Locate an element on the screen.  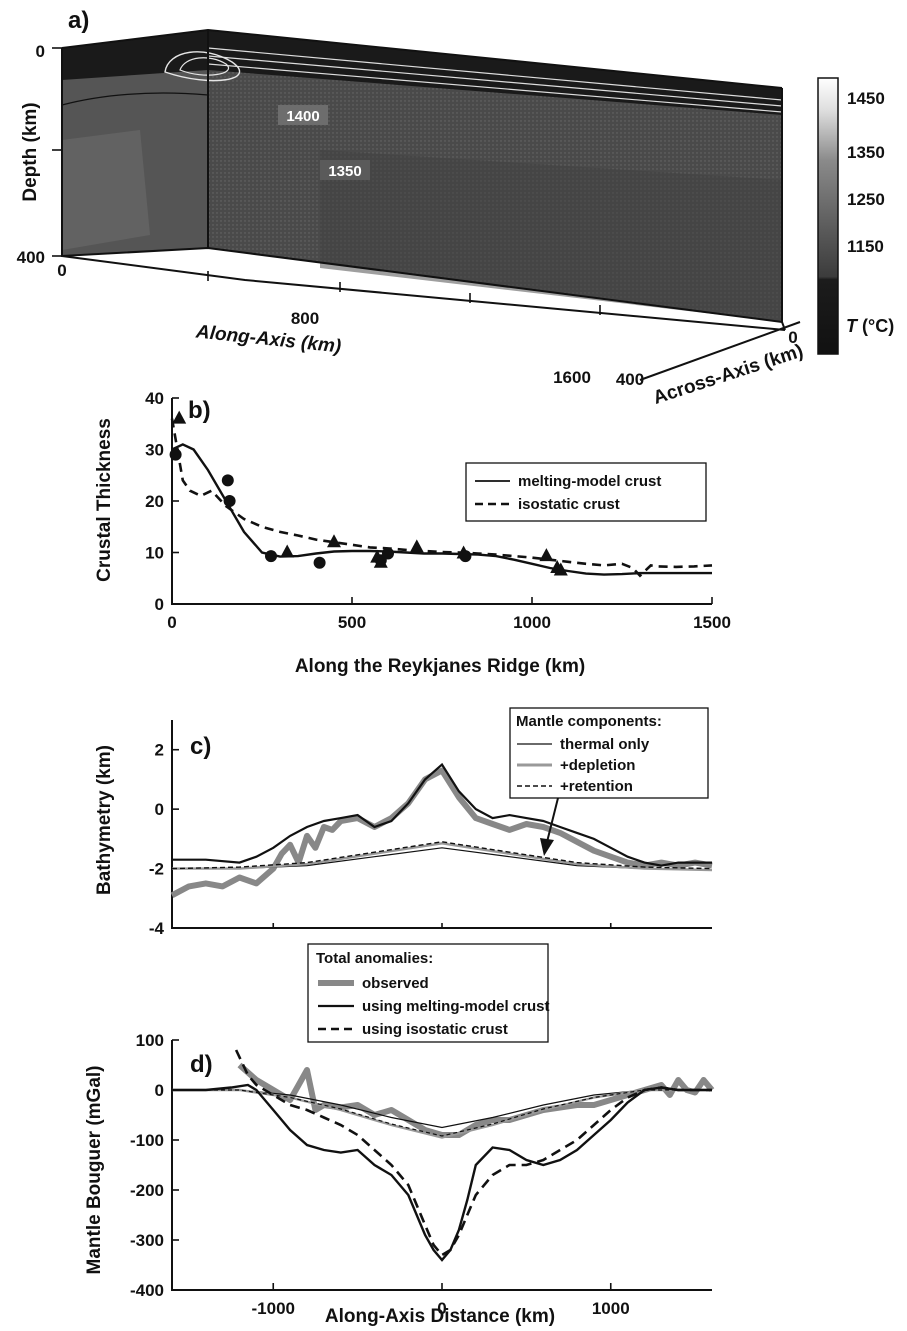
legend-entry: +retention is located at coordinates (596, 786).